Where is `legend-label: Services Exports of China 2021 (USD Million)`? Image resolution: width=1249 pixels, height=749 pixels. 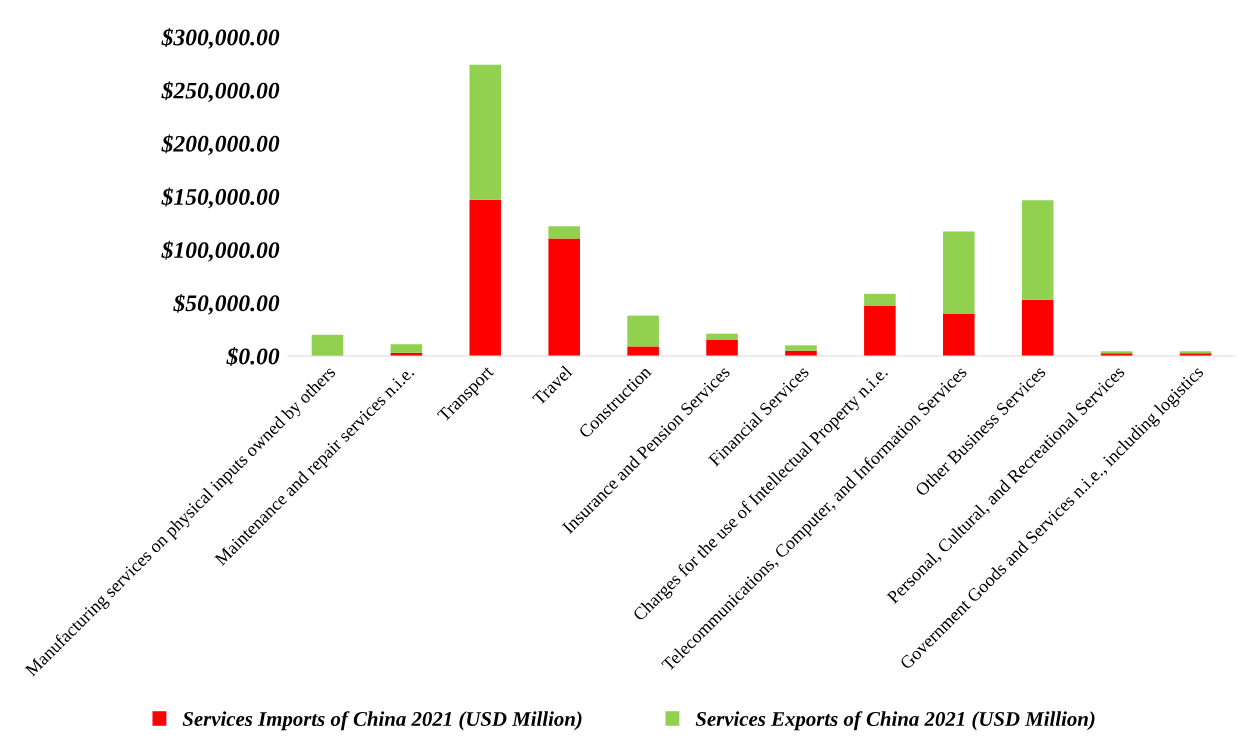
legend-label: Services Exports of China 2021 (USD Million) is located at coordinates (895, 721).